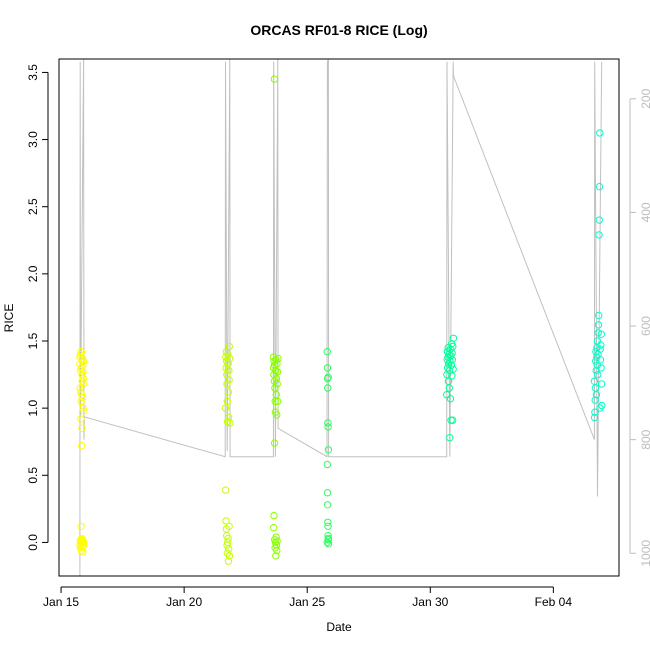 Image resolution: width=650 pixels, height=650 pixels. Describe the element at coordinates (644, 326) in the screenshot. I see `right-tick-label: 600` at that location.